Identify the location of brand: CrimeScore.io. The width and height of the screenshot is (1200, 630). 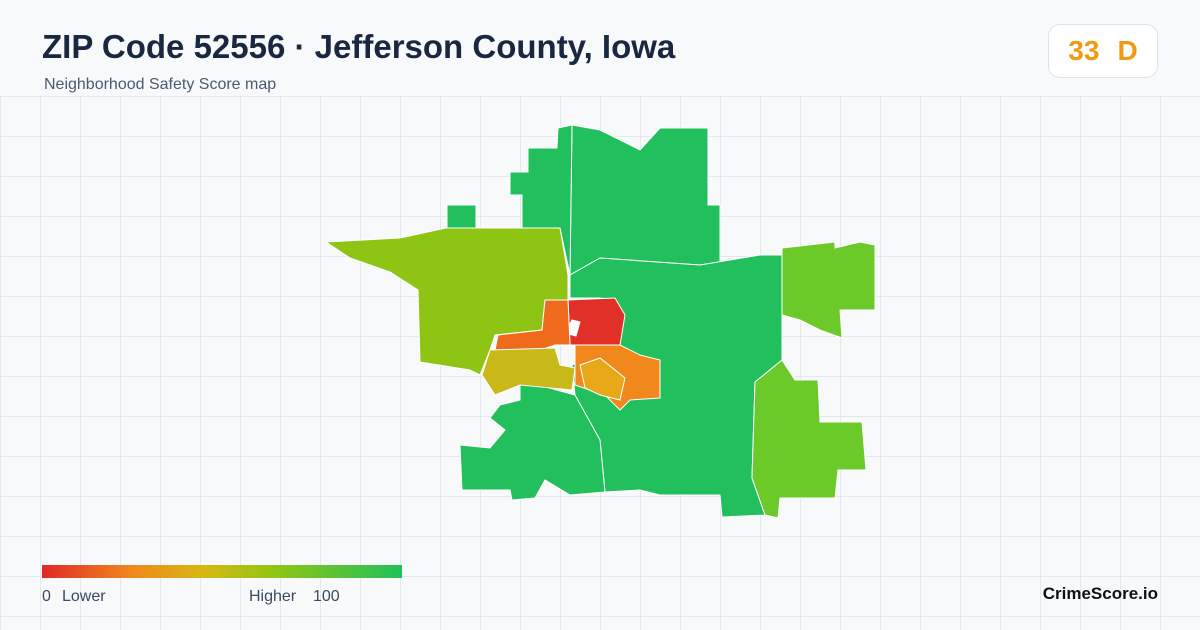
(1100, 593).